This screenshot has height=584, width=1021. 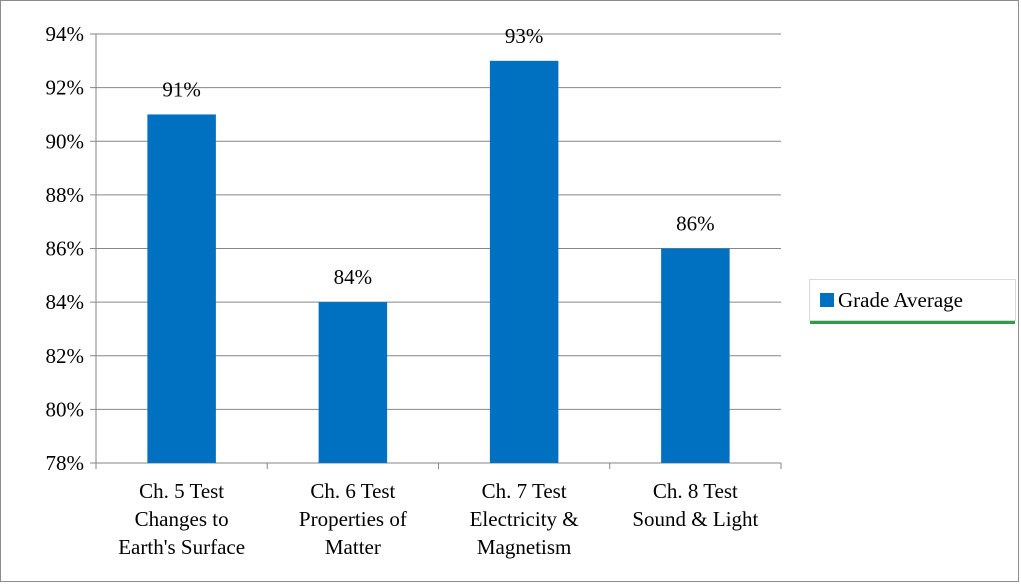 I want to click on y-tick-label: 88%, so click(x=65, y=195).